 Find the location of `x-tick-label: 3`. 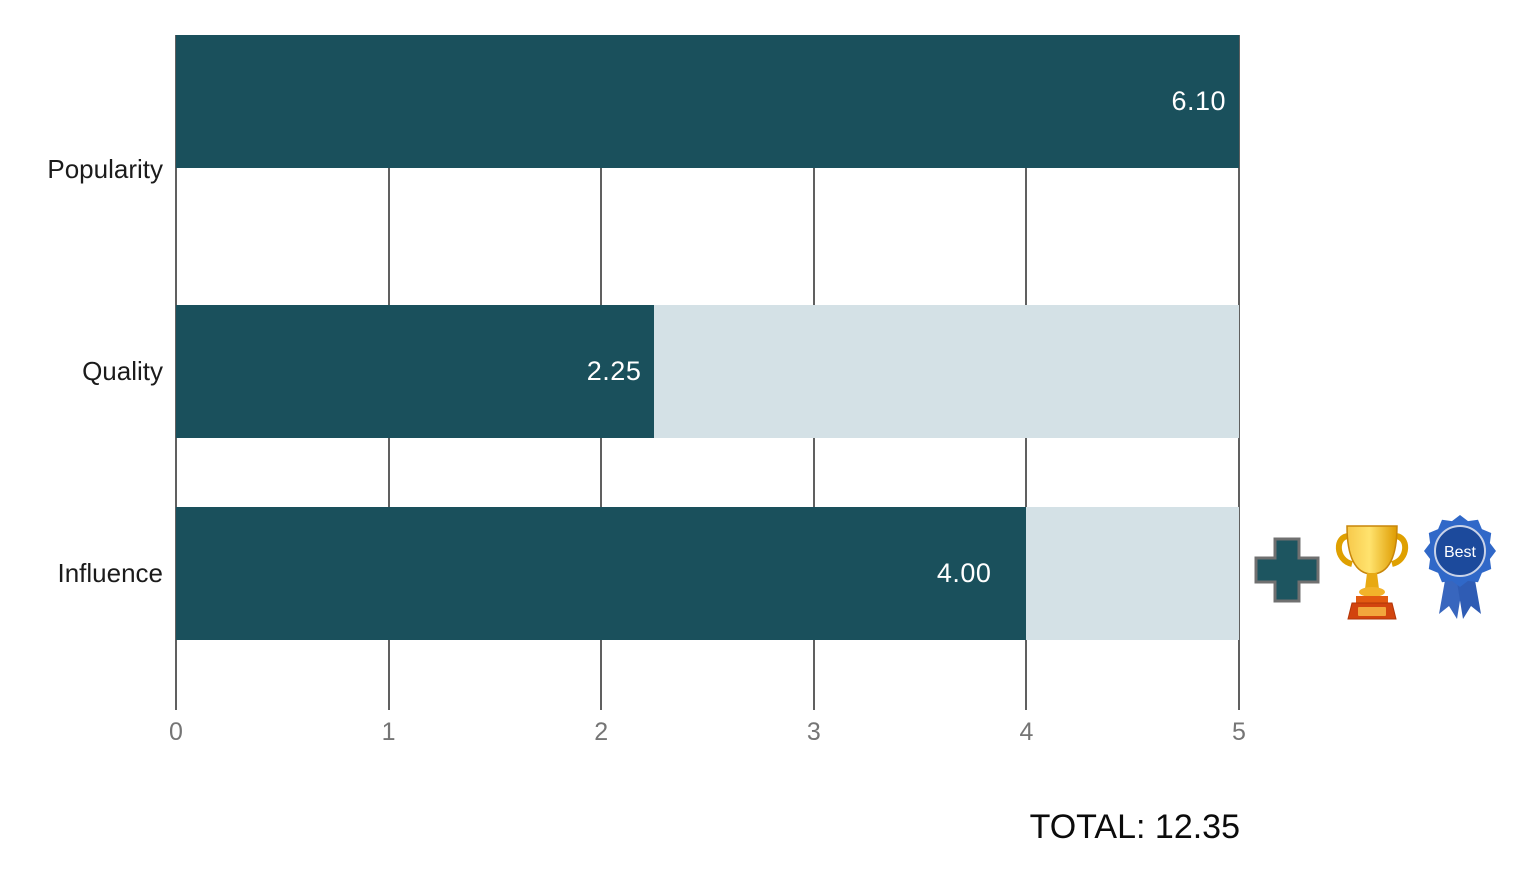

x-tick-label: 3 is located at coordinates (813, 732).